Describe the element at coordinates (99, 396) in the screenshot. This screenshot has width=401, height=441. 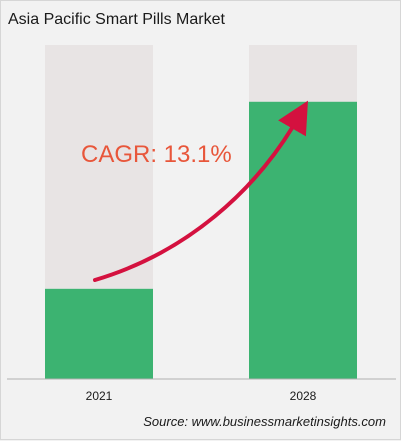
I see `x-tick-label-2021: 2021` at that location.